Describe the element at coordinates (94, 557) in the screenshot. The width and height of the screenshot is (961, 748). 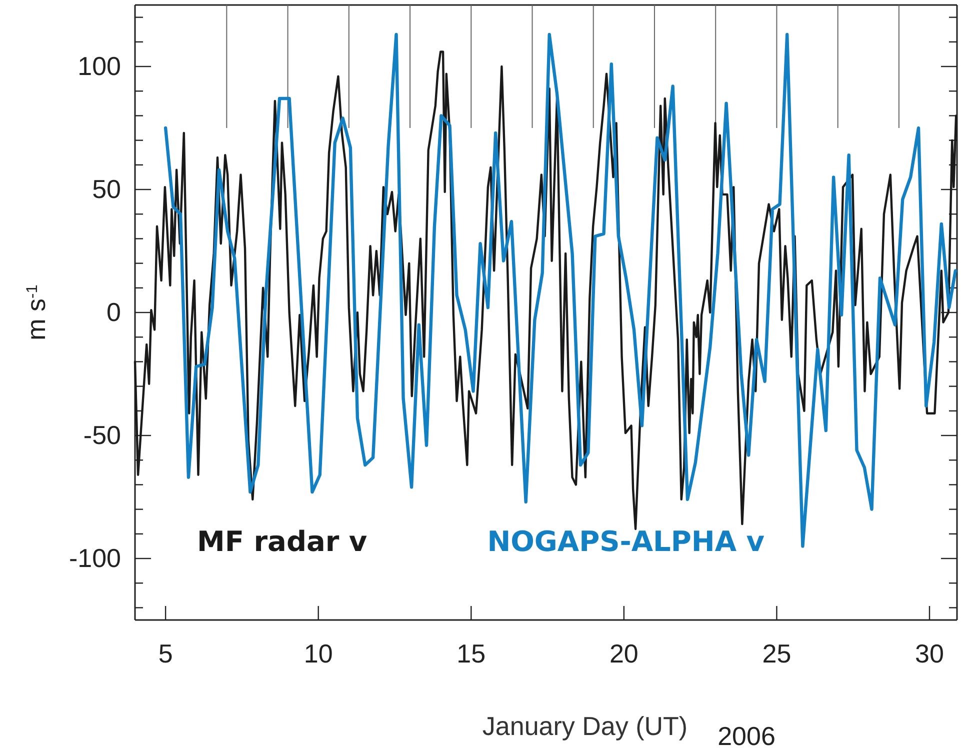
I see `y-tick-label: -100` at that location.